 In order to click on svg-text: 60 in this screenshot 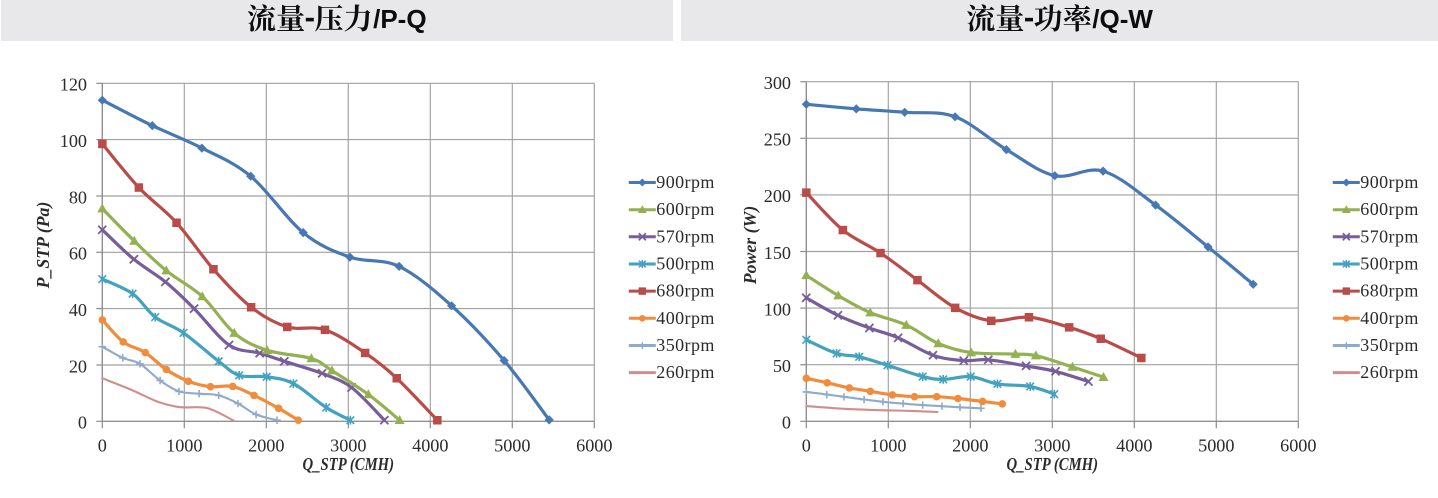, I will do `click(78, 254)`.